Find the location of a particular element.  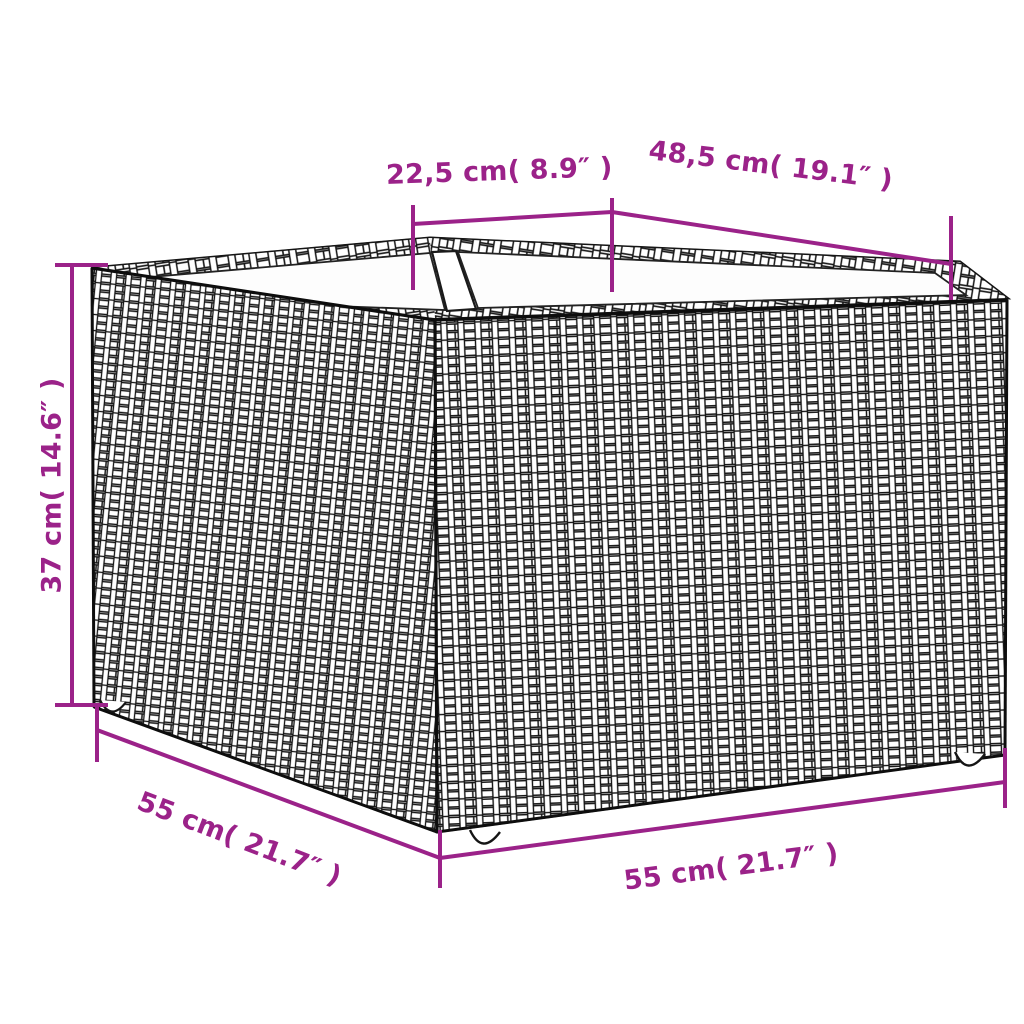

foot-front-right is located at coordinates (969, 759).